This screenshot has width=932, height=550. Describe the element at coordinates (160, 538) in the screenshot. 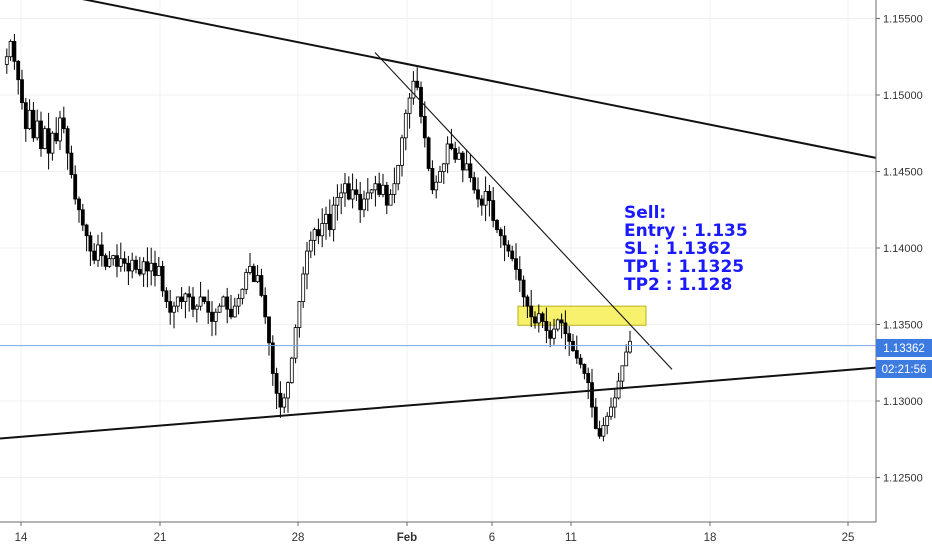

I see `x-tick-label: 21` at that location.